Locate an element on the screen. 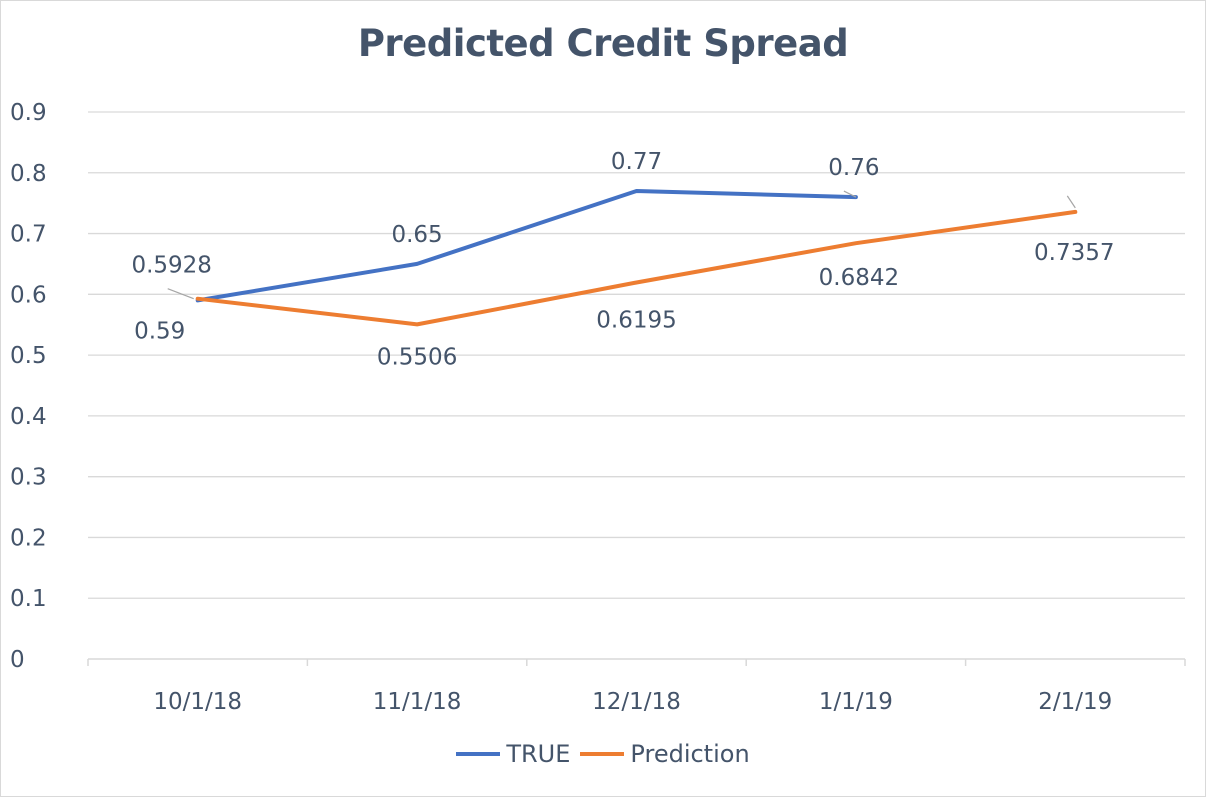 Image resolution: width=1206 pixels, height=797 pixels. data-label-true: 0.76 is located at coordinates (853, 168).